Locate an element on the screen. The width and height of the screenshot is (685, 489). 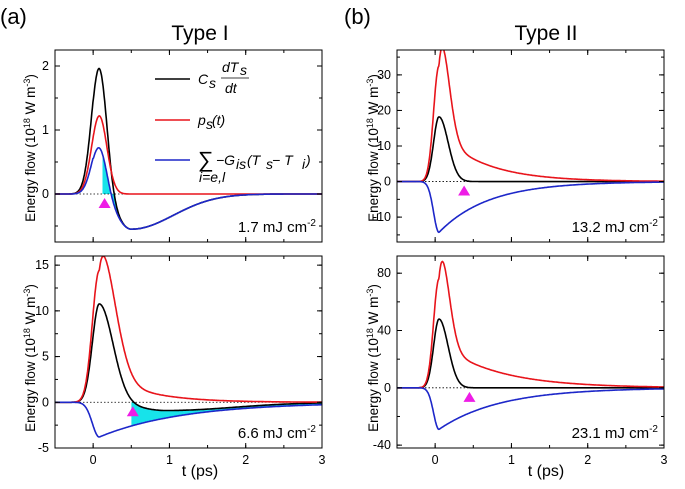
legend-black-c: C is located at coordinates (203, 79).